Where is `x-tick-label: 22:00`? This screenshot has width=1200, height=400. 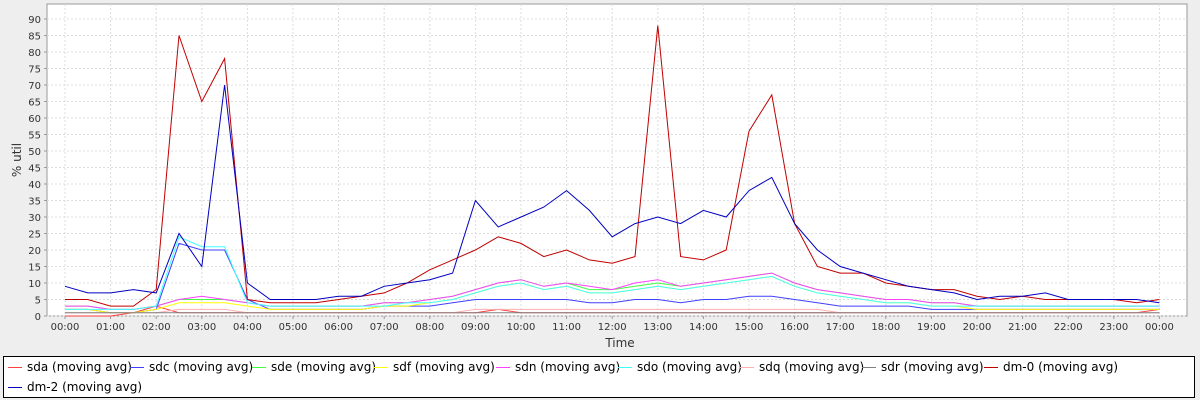 x-tick-label: 22:00 is located at coordinates (1068, 327).